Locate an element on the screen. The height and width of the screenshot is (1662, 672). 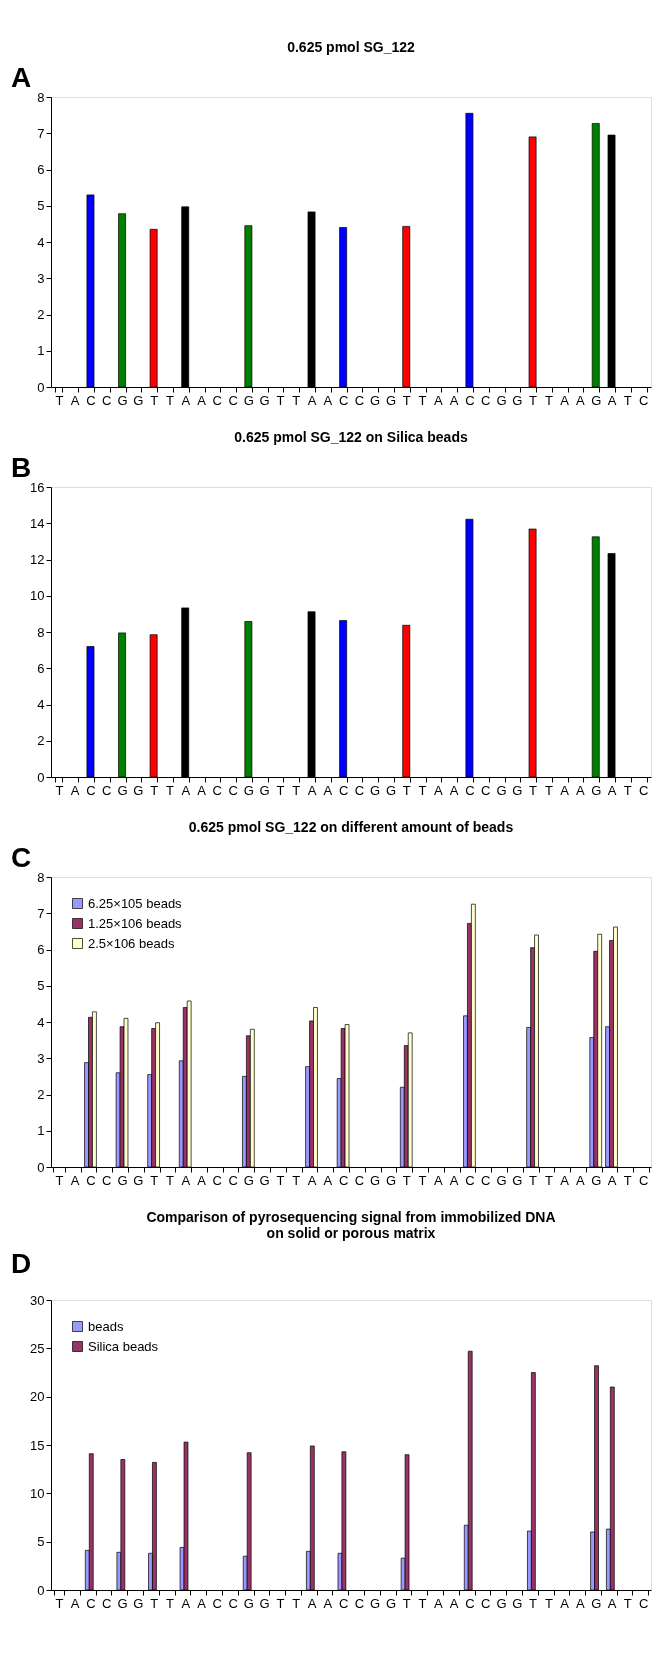
y-tick-label: 25 is located at coordinates (37, 1348).